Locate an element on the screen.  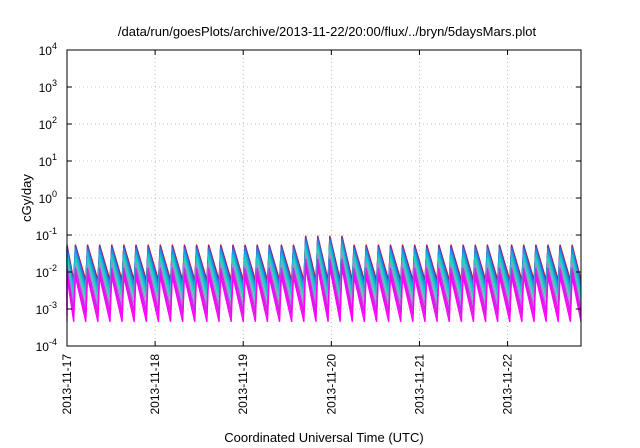
y-tick-label: 10⁰ is located at coordinates (48, 197).